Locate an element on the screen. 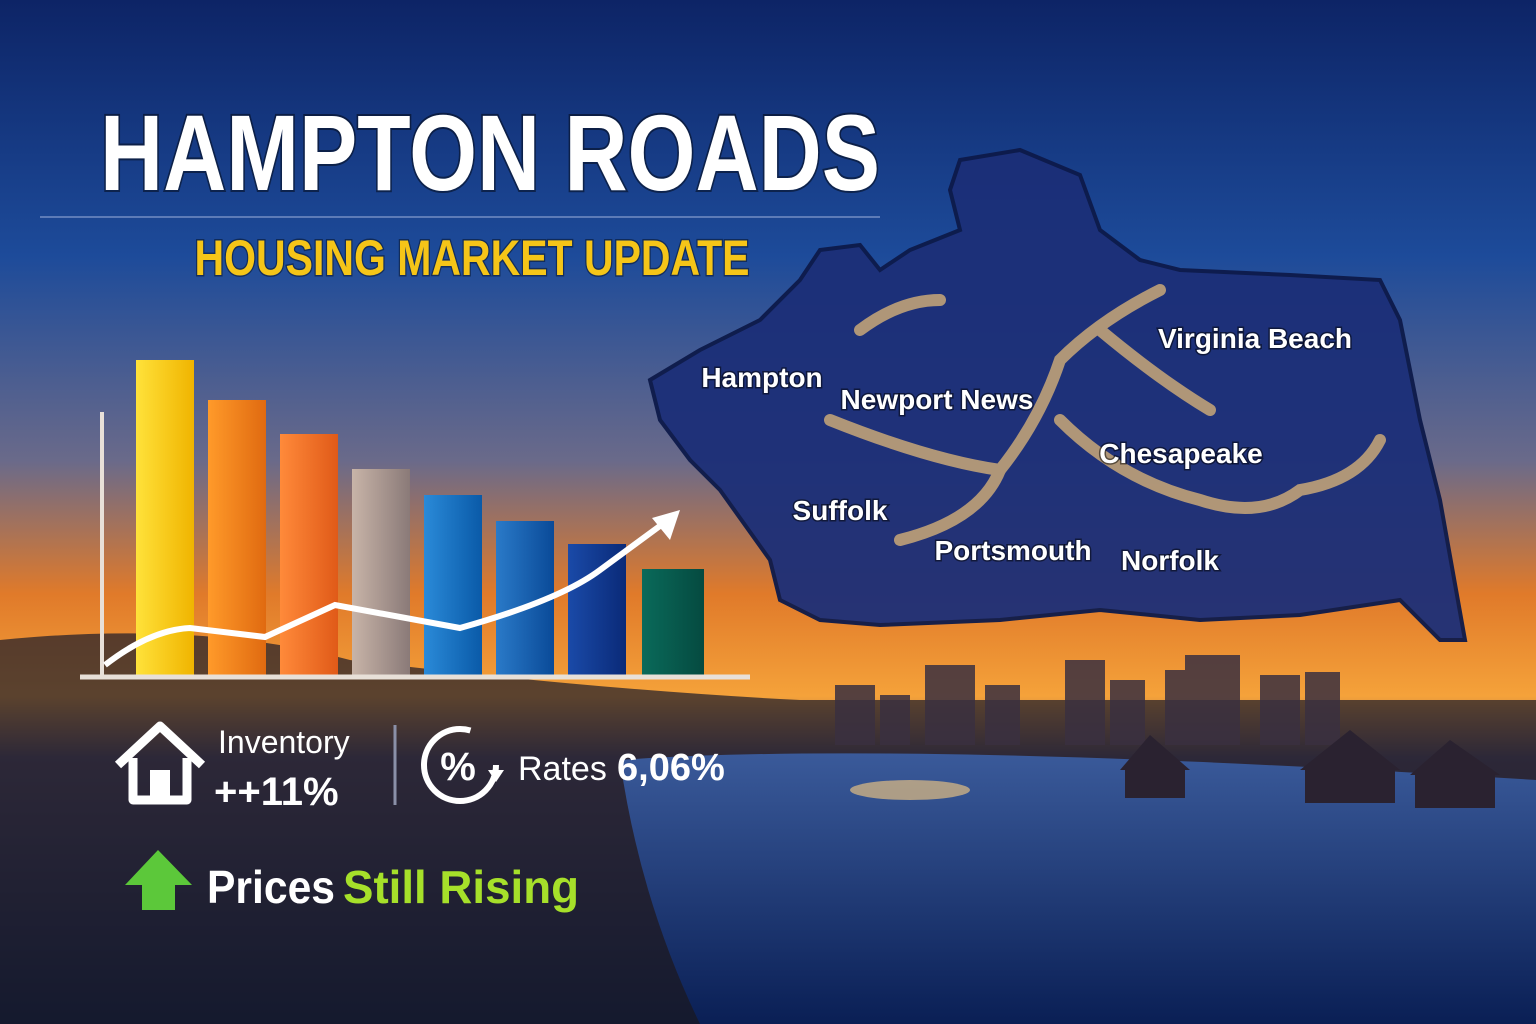 The image size is (1536, 1024). sun-reflection is located at coordinates (910, 790).